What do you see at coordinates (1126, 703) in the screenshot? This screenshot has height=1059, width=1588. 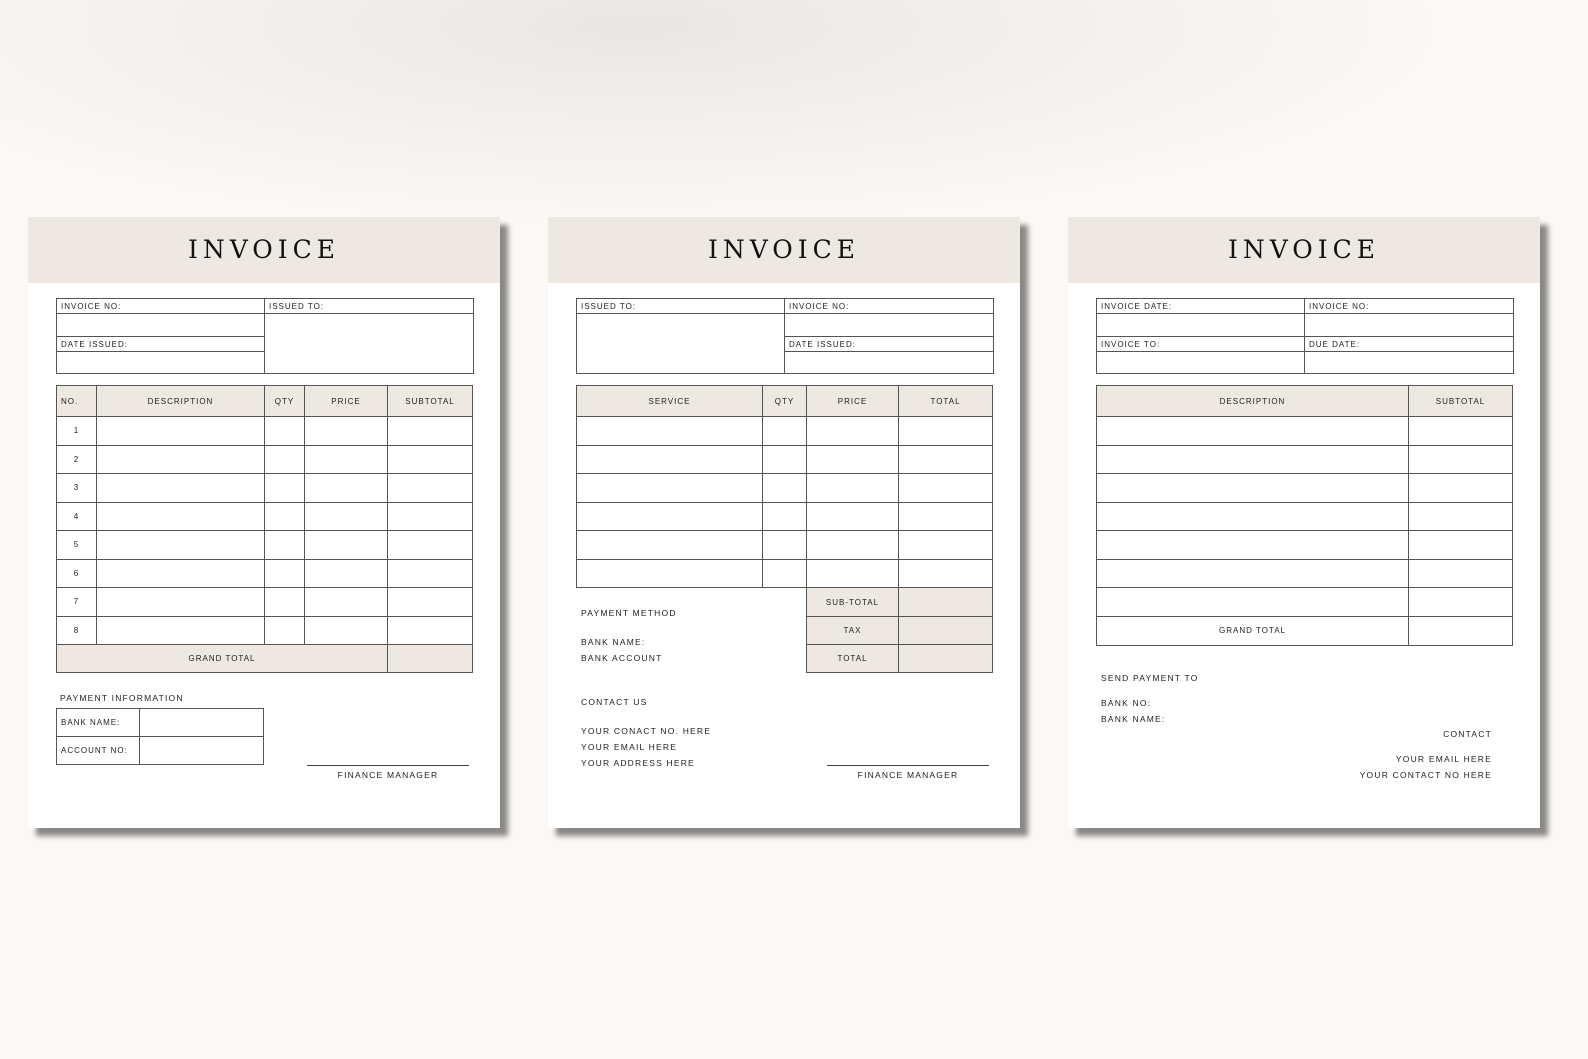 I see `bank-no-label: BANK NO:` at bounding box center [1126, 703].